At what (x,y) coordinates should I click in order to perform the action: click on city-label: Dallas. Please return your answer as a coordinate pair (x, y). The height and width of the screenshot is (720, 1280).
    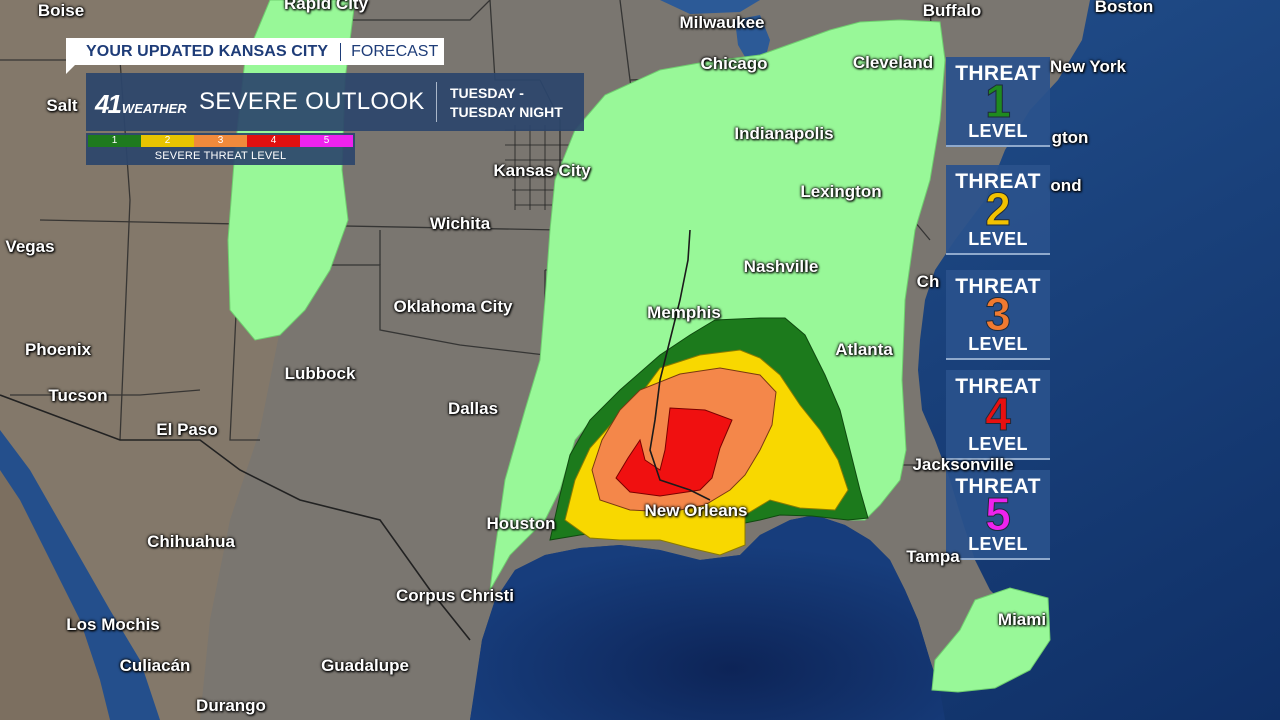
    Looking at the image, I should click on (473, 408).